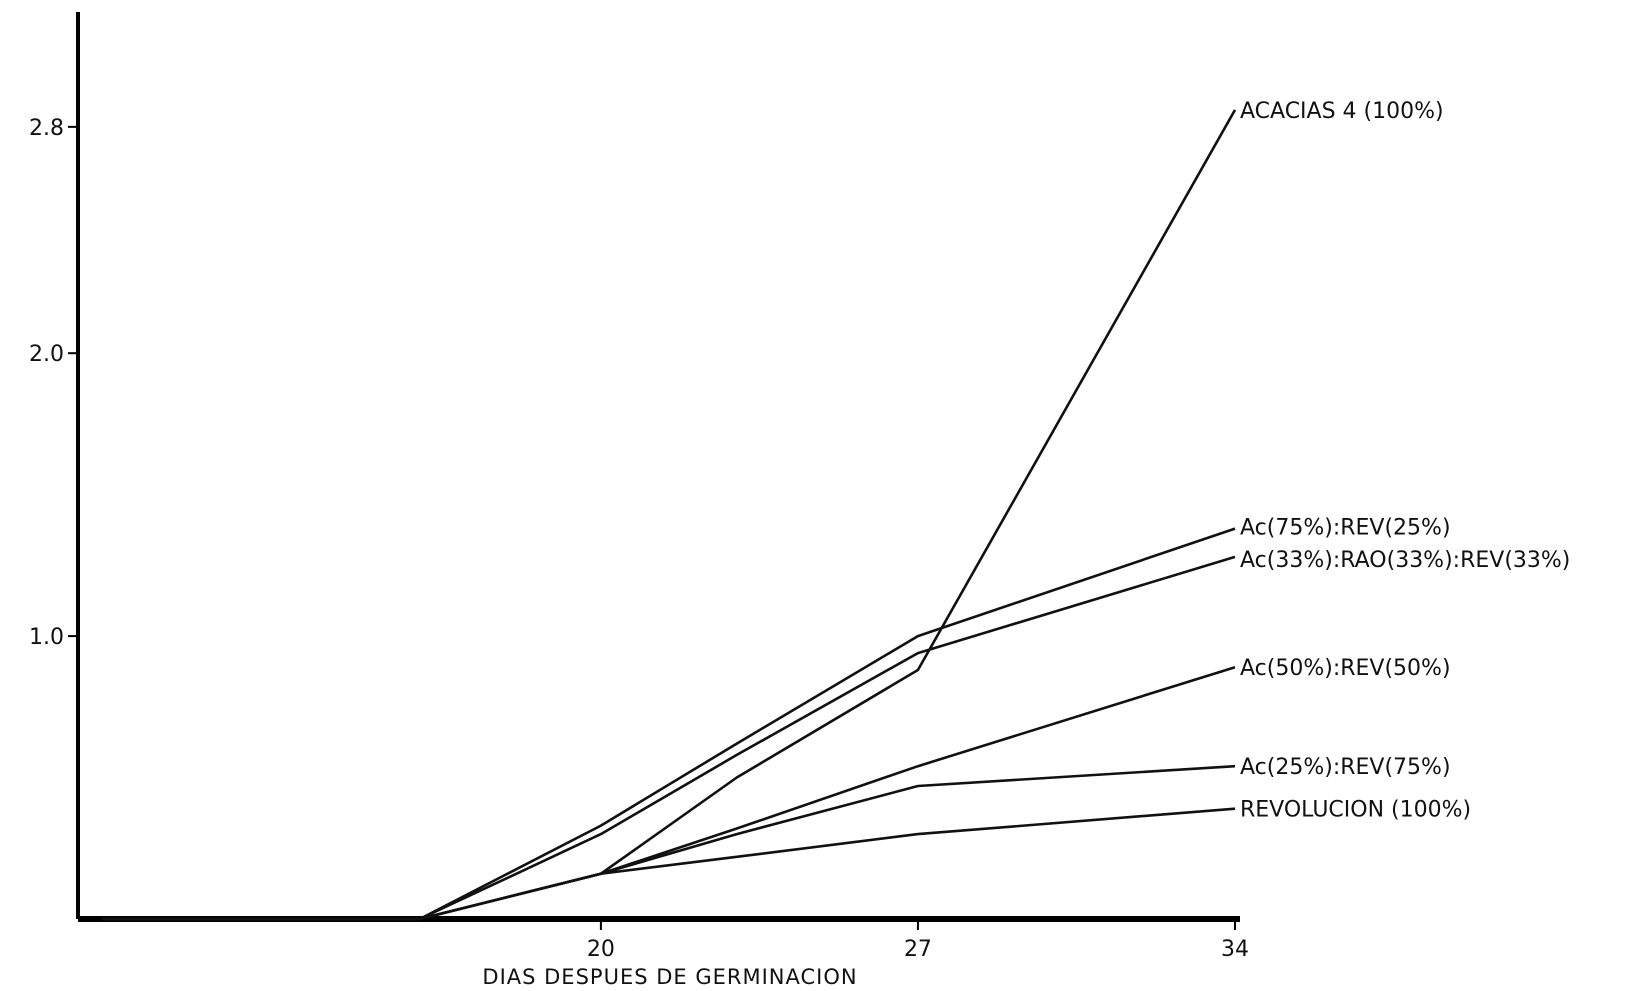 The height and width of the screenshot is (991, 1636). I want to click on series-label: Ac(33%):RAO(33%):REV(33%), so click(1405, 560).